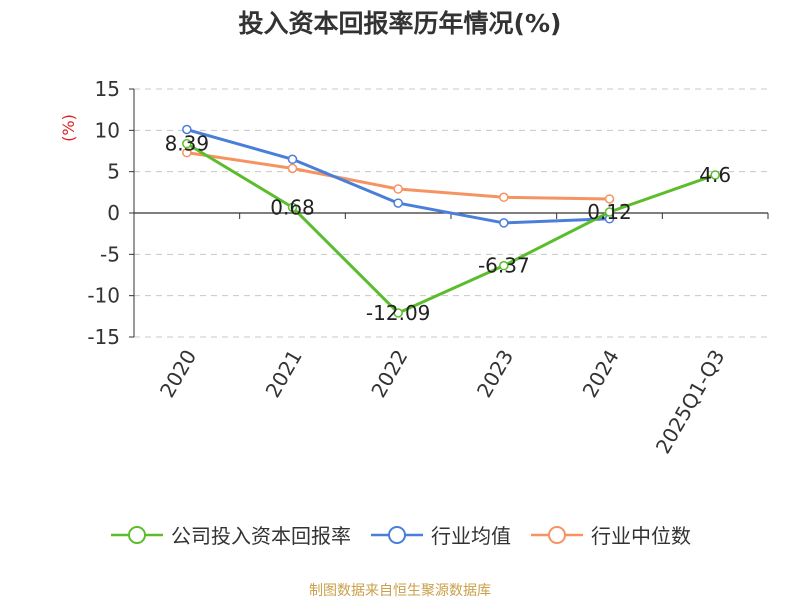 This screenshot has width=800, height=600. What do you see at coordinates (103, 337) in the screenshot?
I see `y-tick-label: -15` at bounding box center [103, 337].